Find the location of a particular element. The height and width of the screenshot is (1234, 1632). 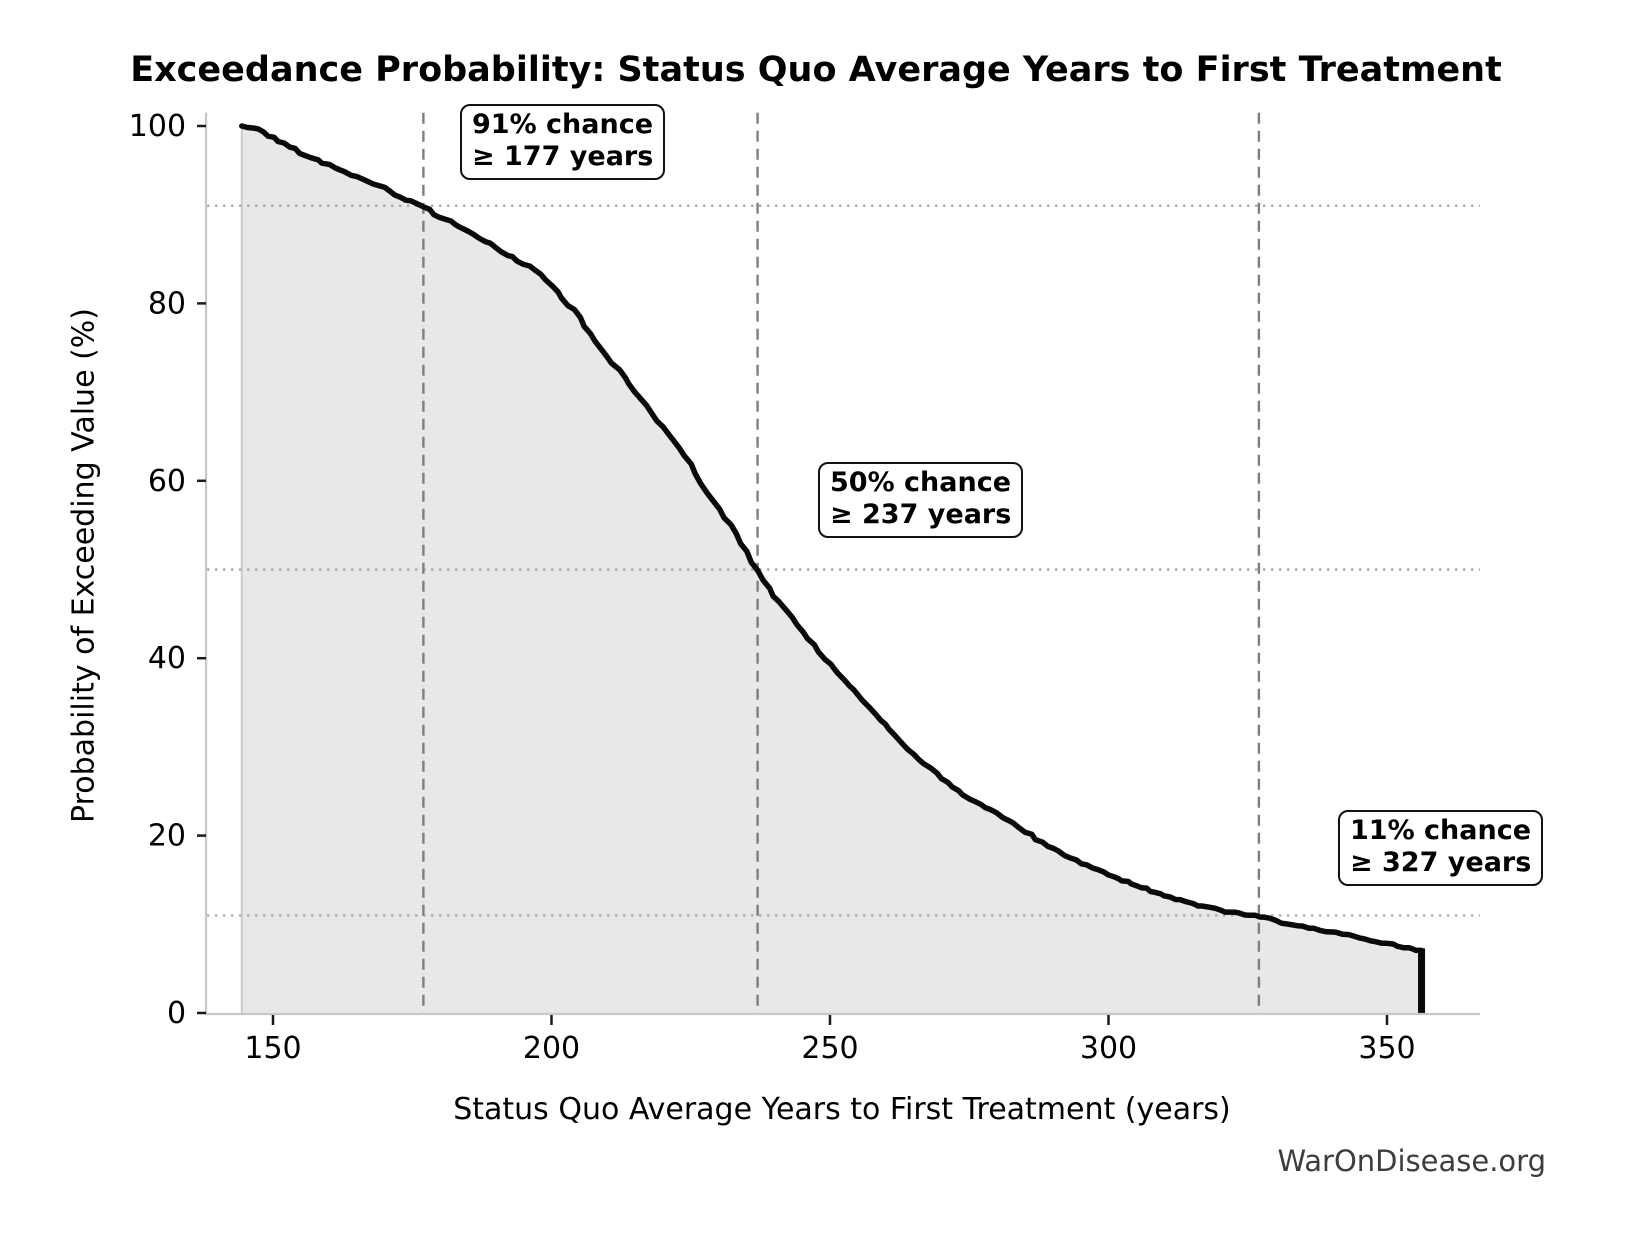

y-tick-label-80: 80 is located at coordinates (167, 303).